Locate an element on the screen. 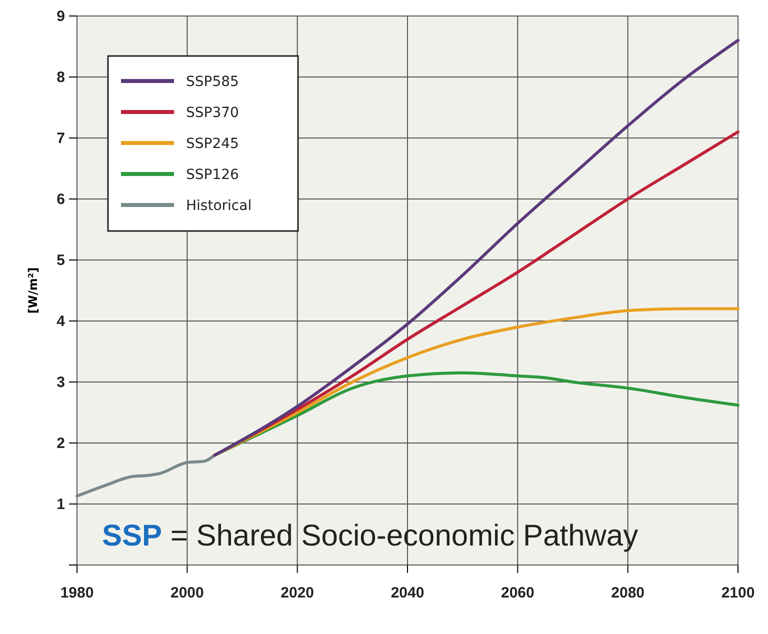  y-tick-label: 2 is located at coordinates (60, 443).